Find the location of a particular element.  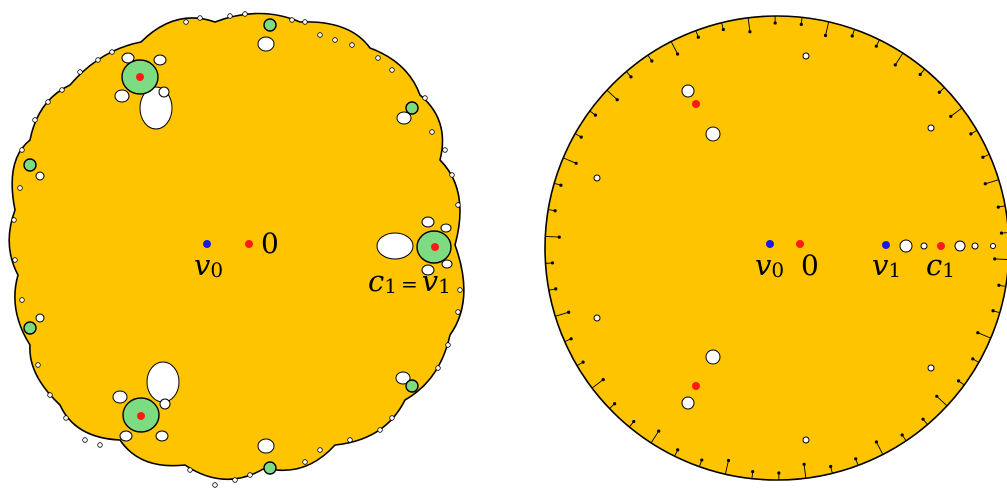

right-c1-point is located at coordinates (941, 246).